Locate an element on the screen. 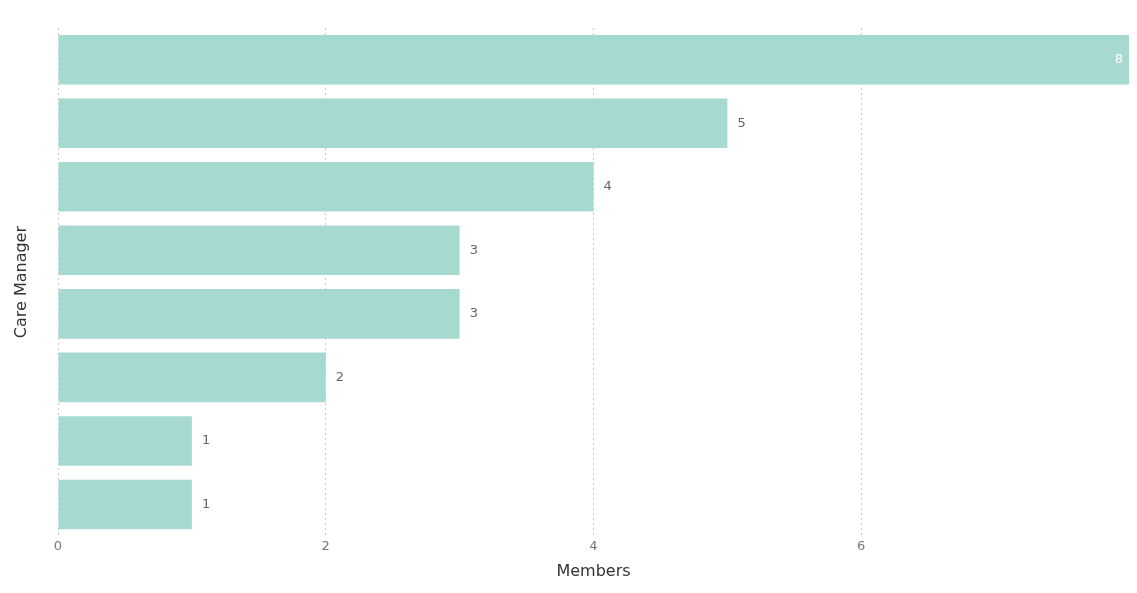  data-label: 5 is located at coordinates (741, 122).